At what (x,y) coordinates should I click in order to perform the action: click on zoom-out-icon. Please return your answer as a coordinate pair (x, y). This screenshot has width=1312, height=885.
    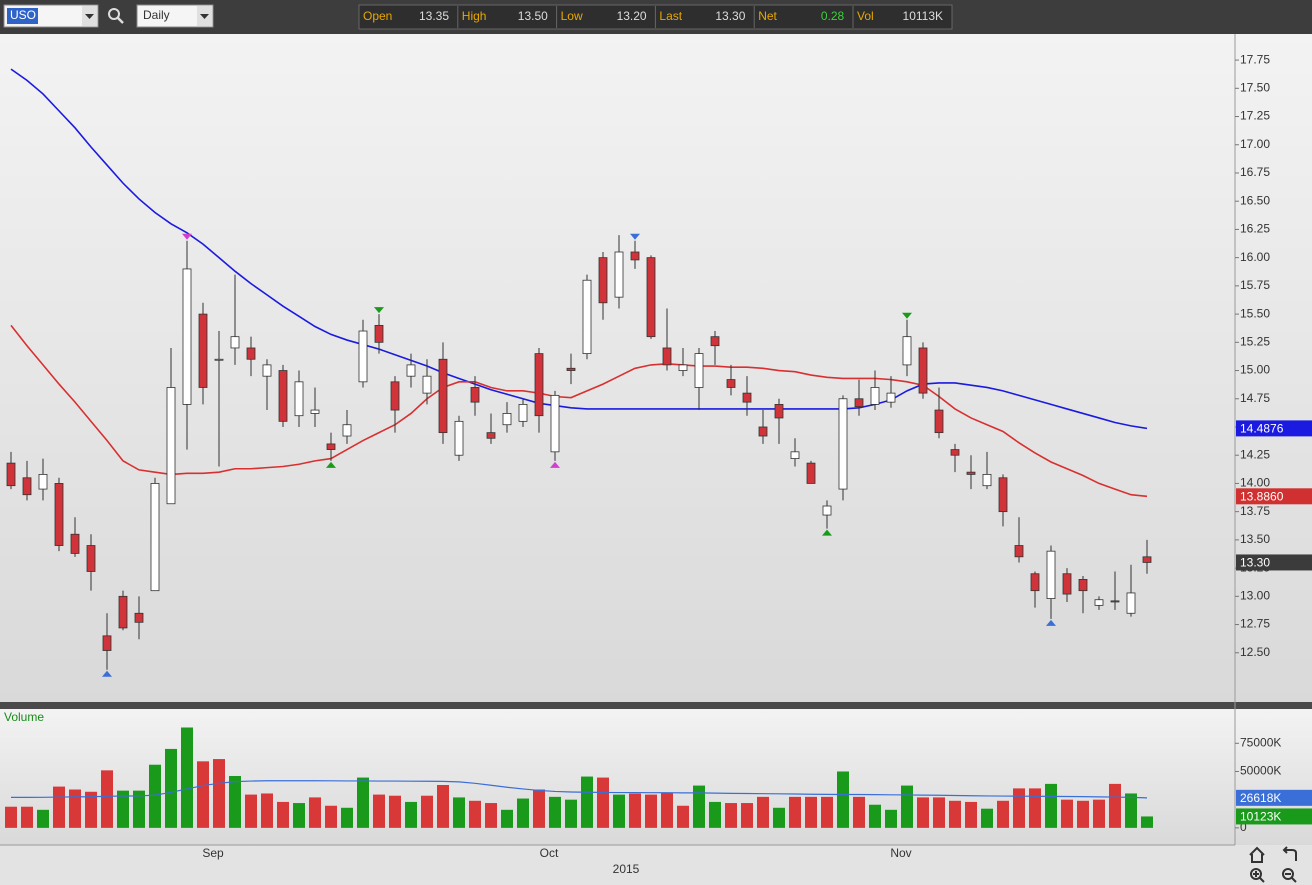
    Looking at the image, I should click on (1288, 874).